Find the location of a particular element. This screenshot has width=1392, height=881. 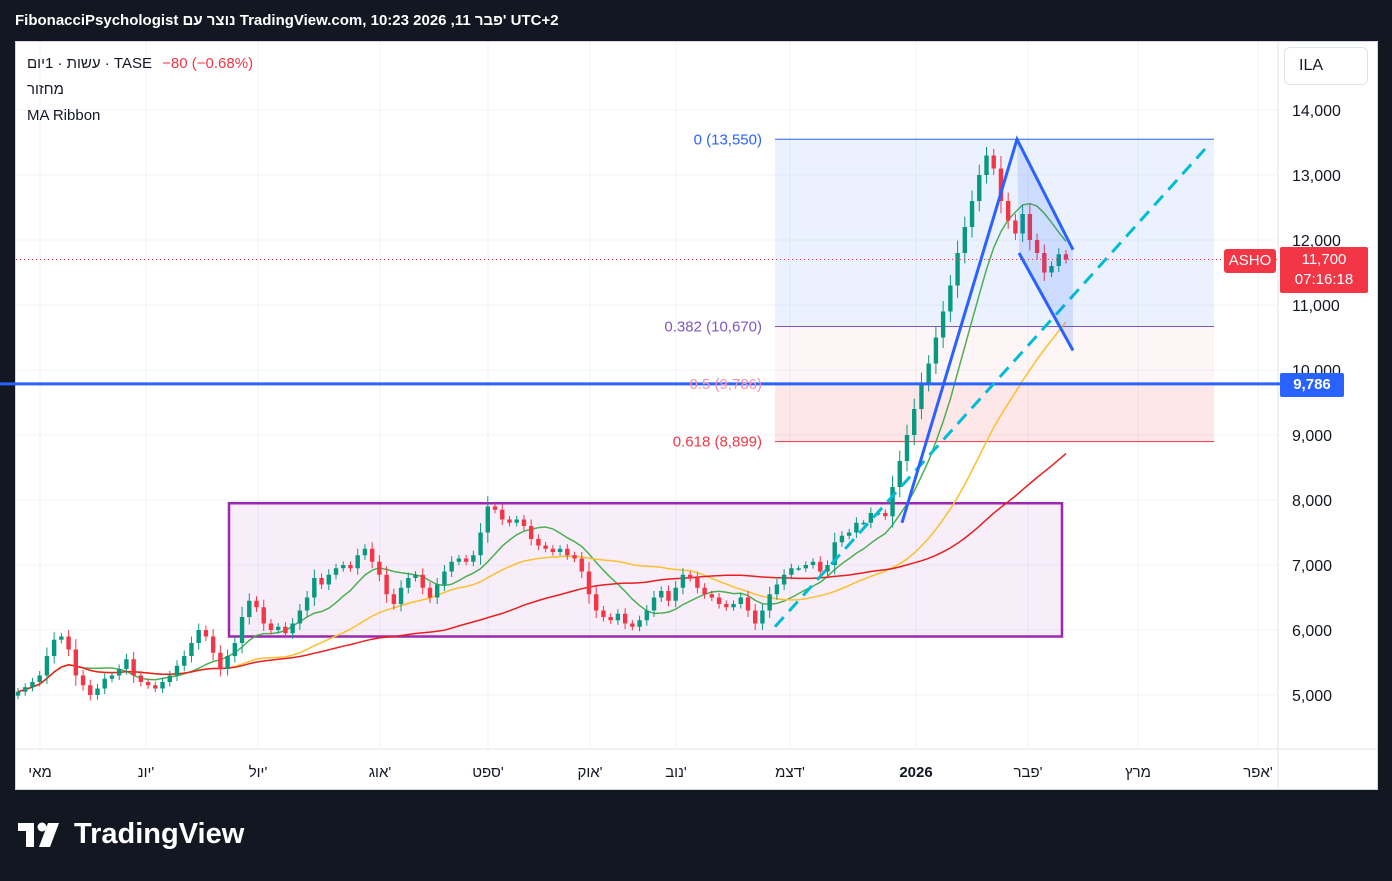

symbol-line: עשות · 1יום · TASE is located at coordinates (89, 63).